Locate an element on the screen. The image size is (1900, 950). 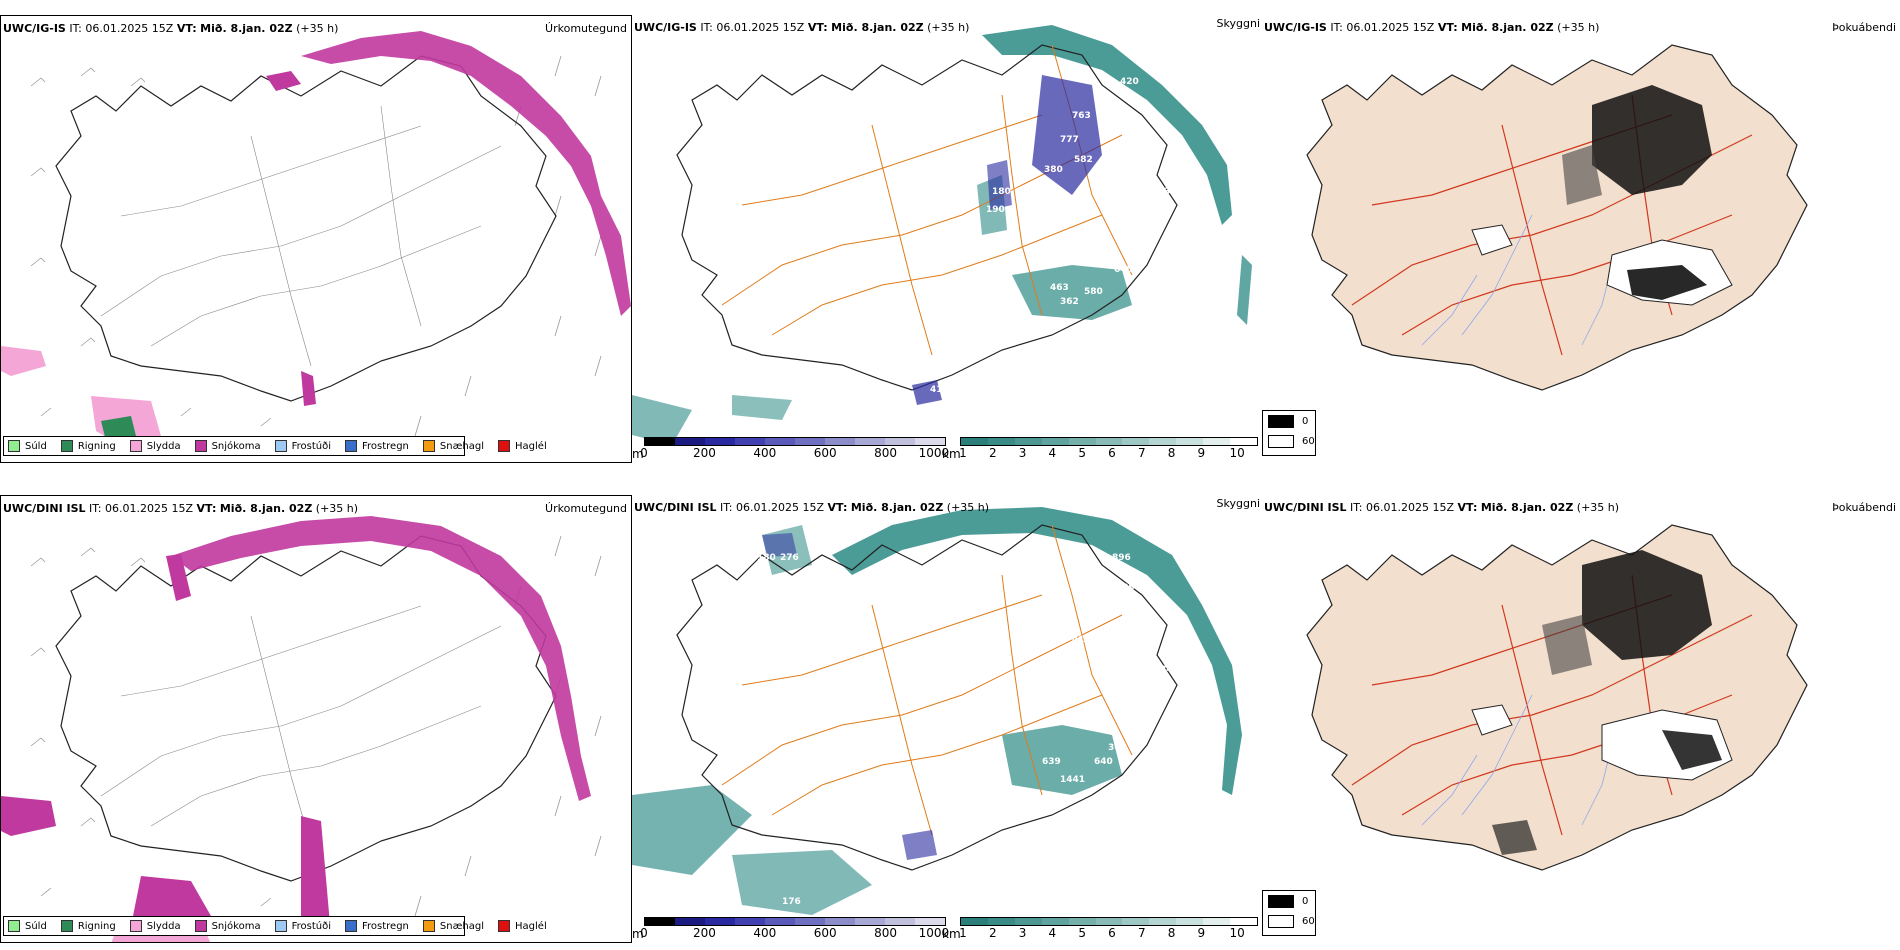
value-label: 190 is located at coordinates (995, 210).